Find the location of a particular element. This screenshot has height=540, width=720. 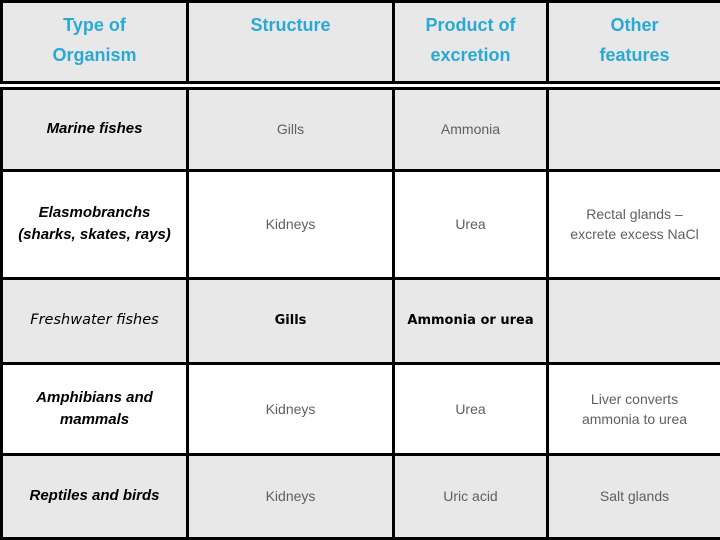

cell-product: Ammonia is located at coordinates (470, 128).